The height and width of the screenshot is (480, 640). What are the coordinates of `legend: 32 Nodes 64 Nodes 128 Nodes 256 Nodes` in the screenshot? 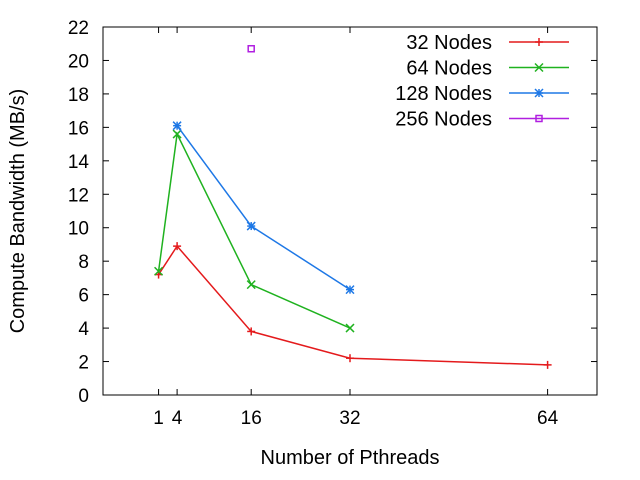 It's located at (482, 81).